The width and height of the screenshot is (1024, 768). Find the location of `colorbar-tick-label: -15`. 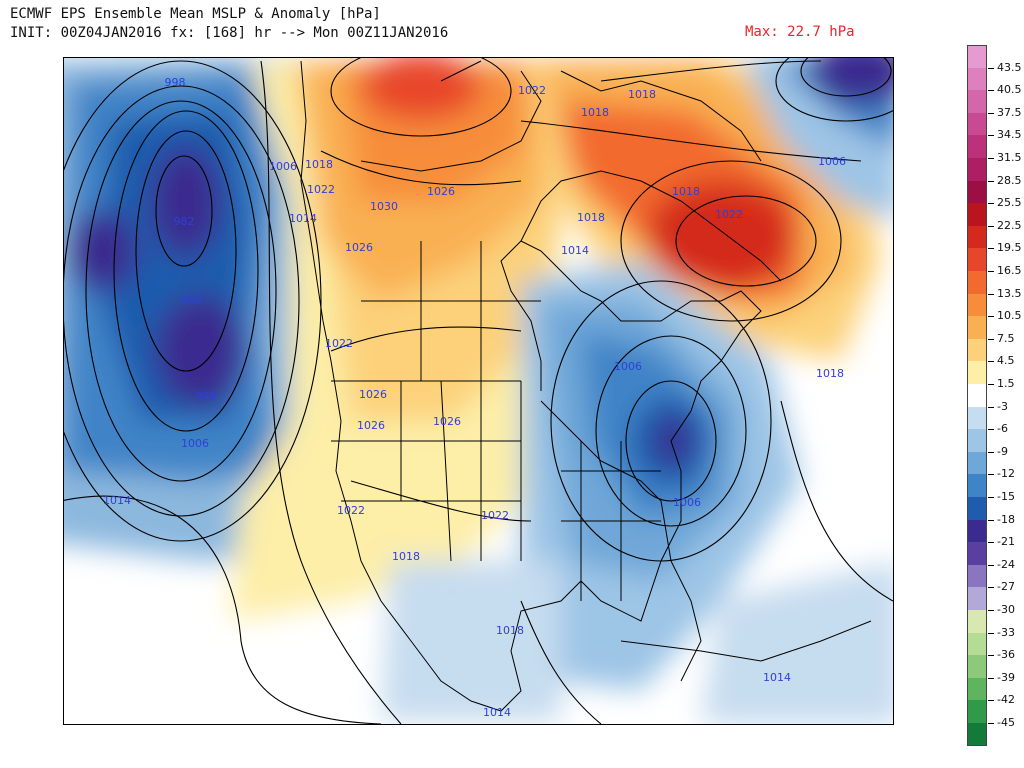

colorbar-tick-label: -15 is located at coordinates (1006, 496).